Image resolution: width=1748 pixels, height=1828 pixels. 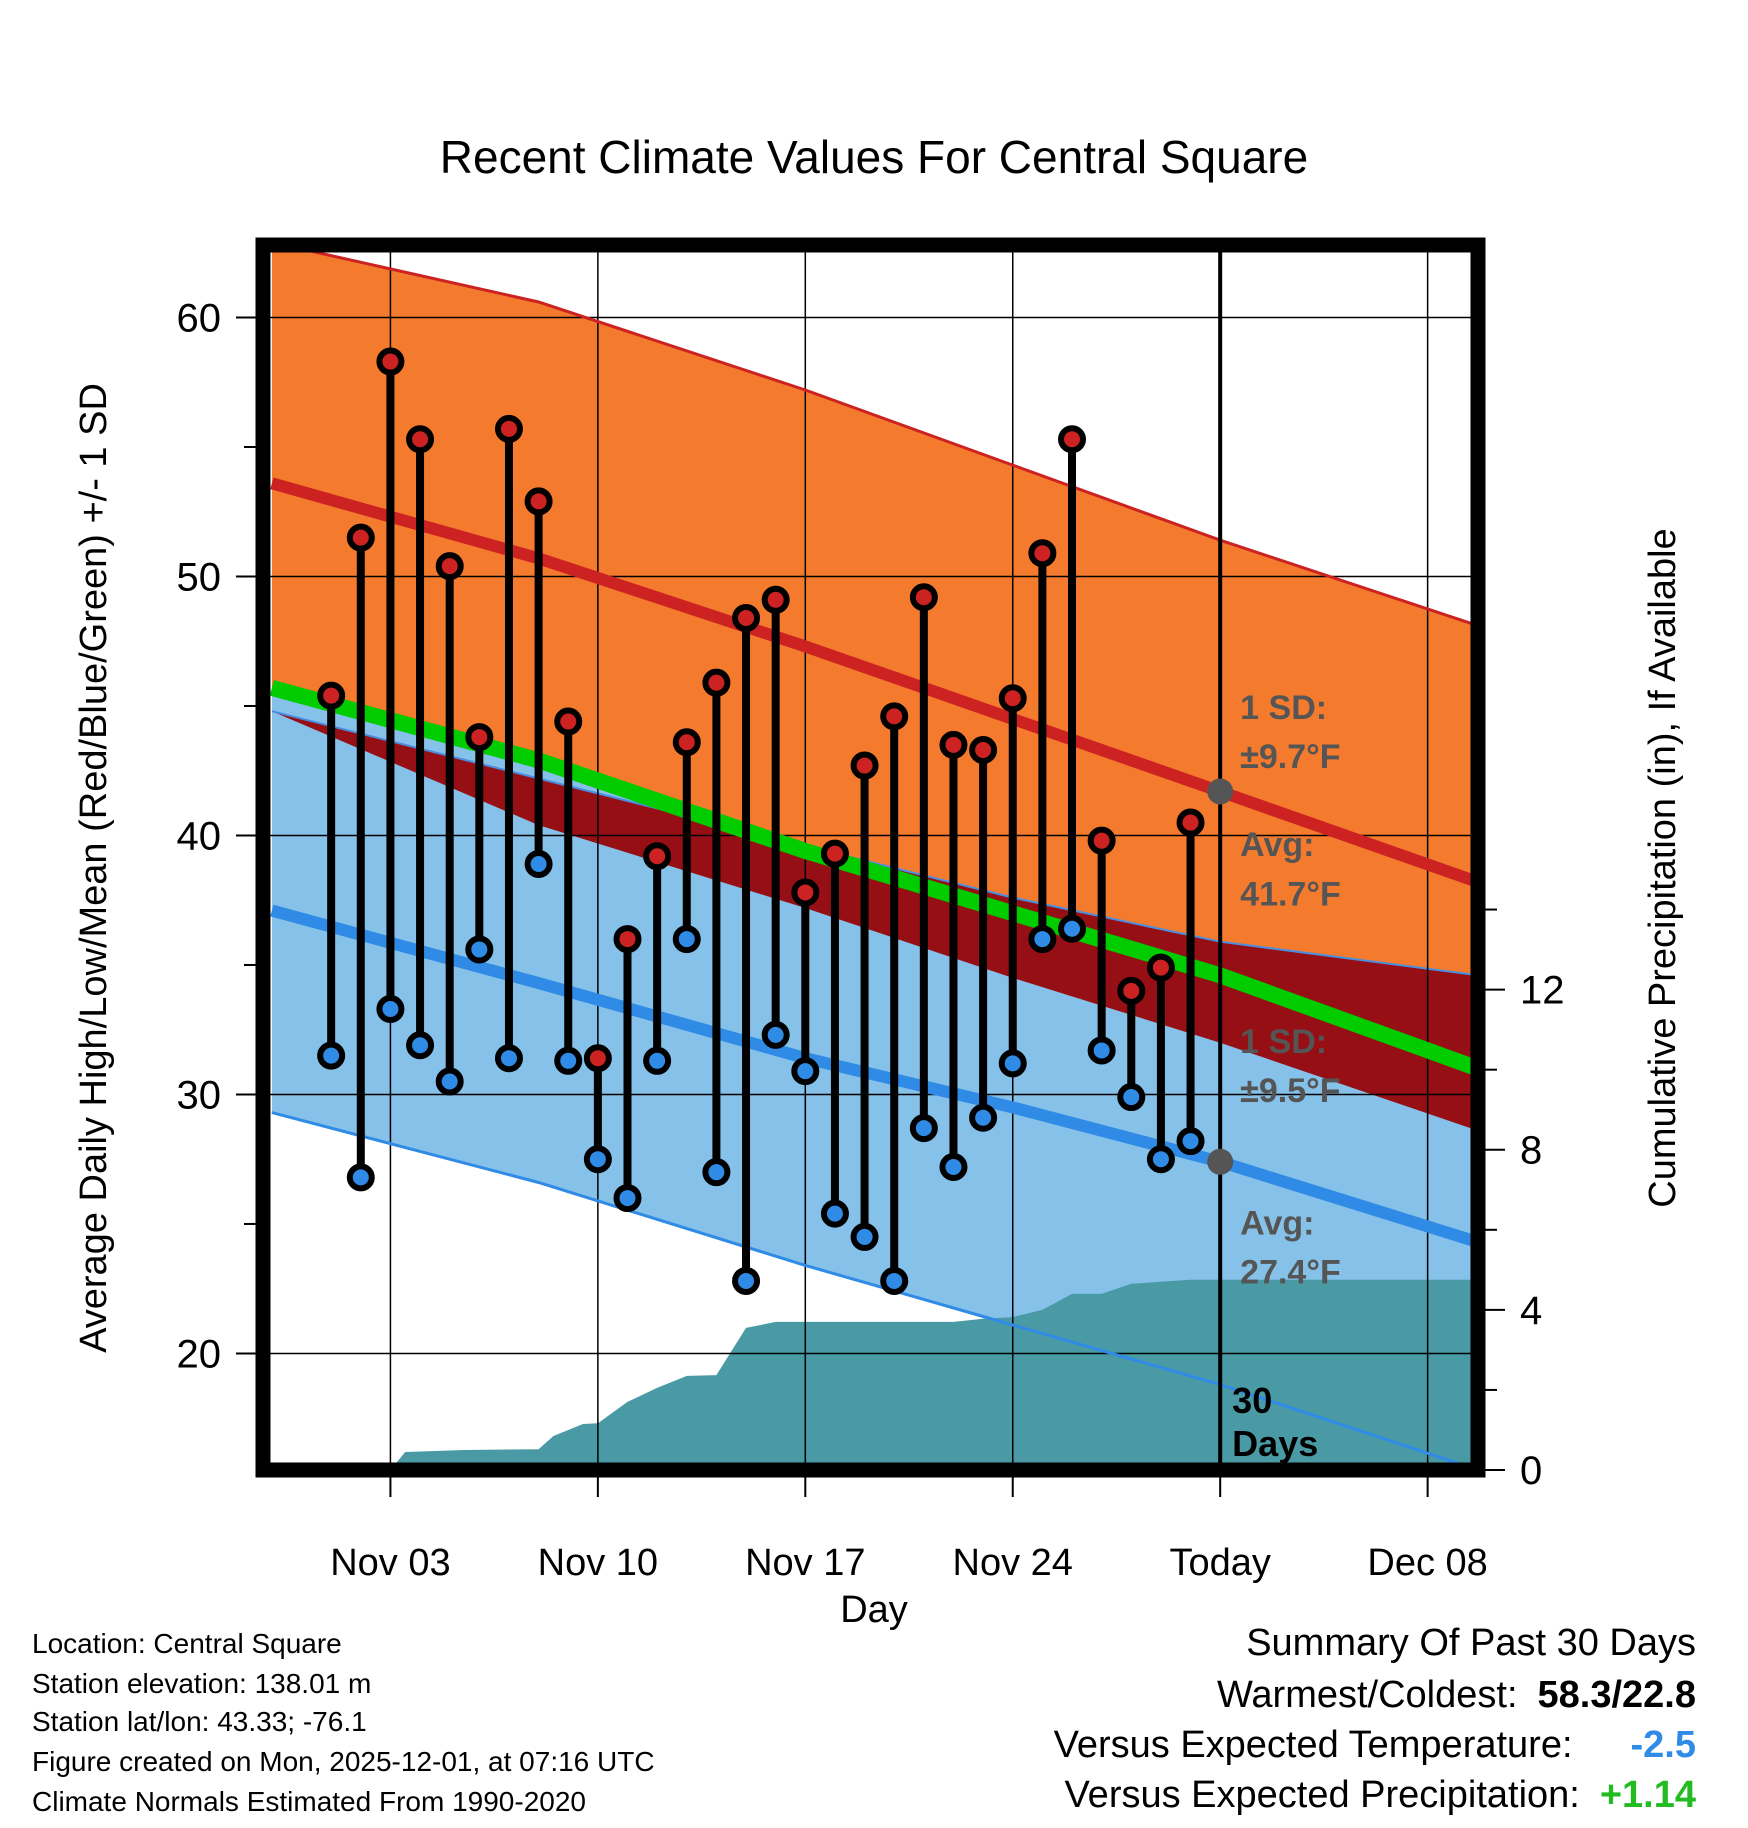 I want to click on y2-tick-label: 4, so click(x=1531, y=1311).